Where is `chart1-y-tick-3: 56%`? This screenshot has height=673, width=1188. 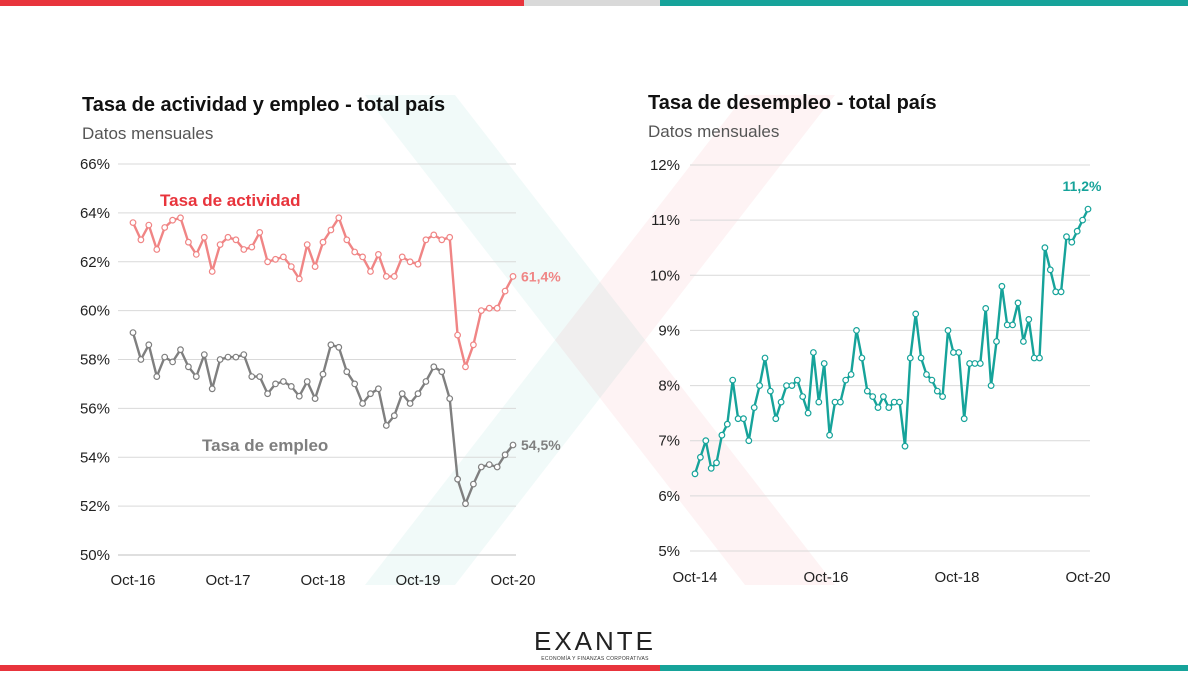
chart1-y-tick-3: 56% is located at coordinates (95, 408).